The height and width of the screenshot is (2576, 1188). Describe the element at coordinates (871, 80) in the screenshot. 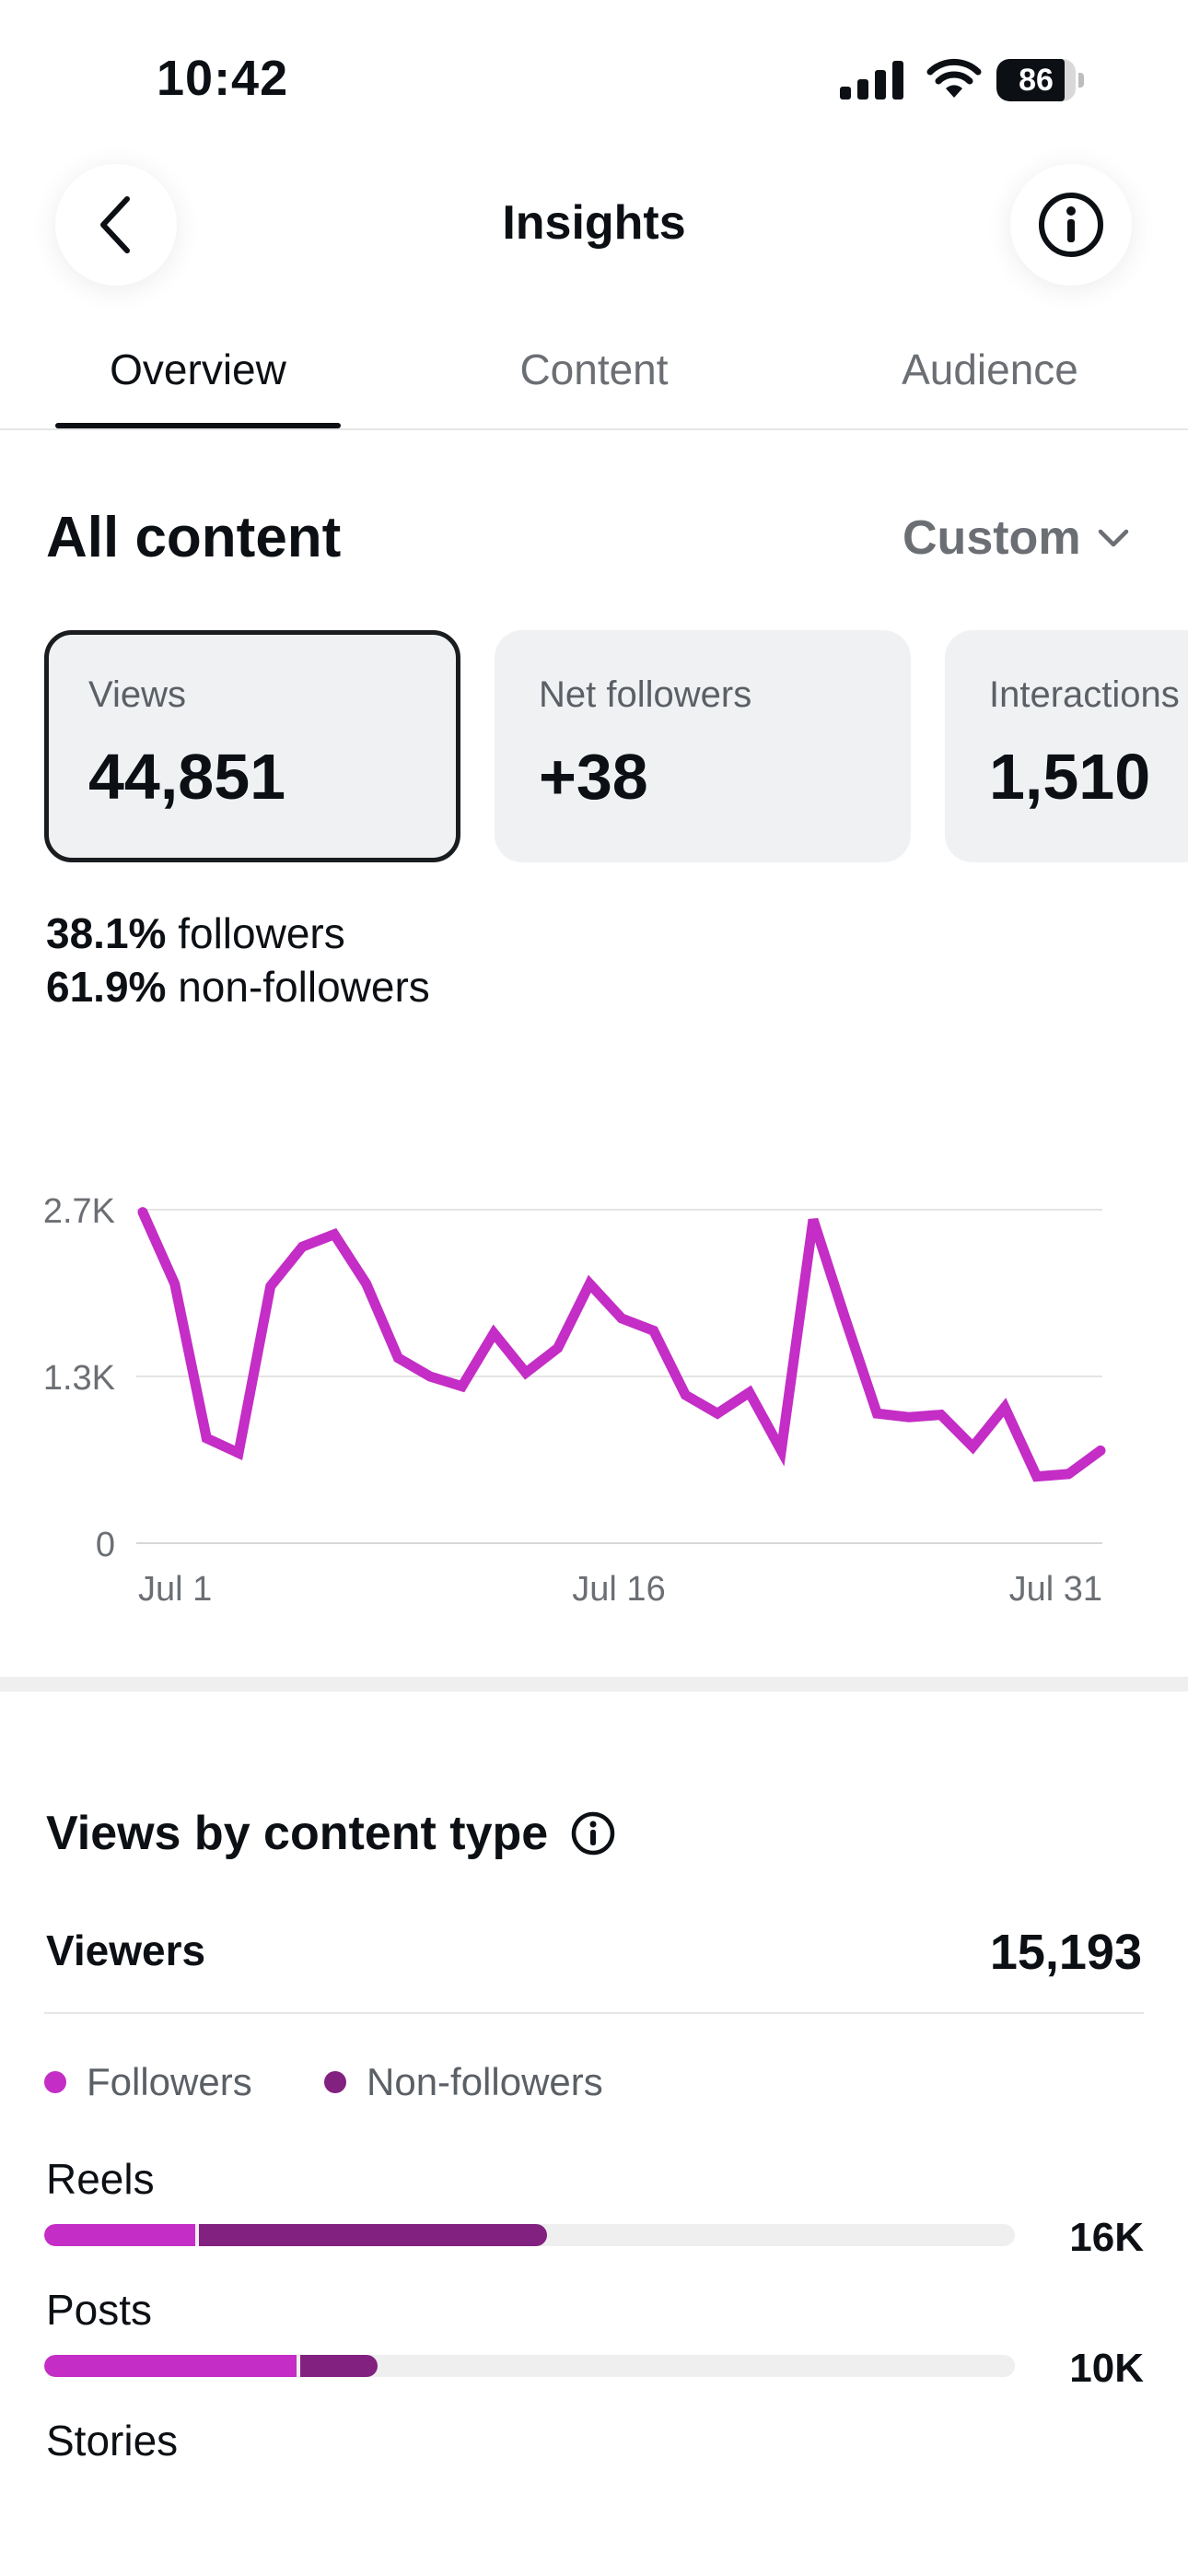

I see `cellular-signal-icon` at that location.